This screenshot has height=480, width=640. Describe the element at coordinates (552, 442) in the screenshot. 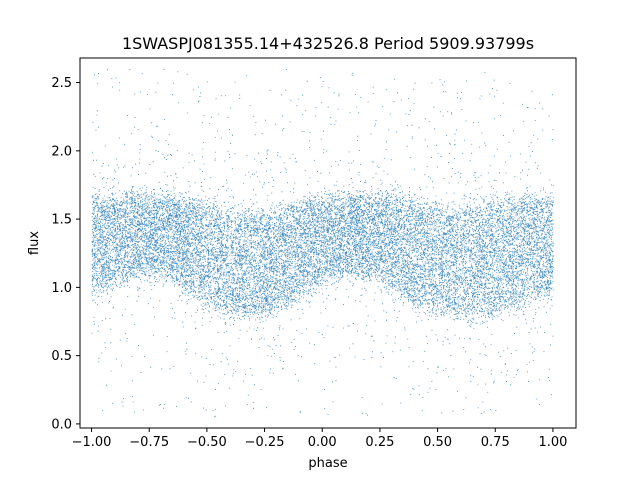

I see `x-tick-label: 1.00` at that location.